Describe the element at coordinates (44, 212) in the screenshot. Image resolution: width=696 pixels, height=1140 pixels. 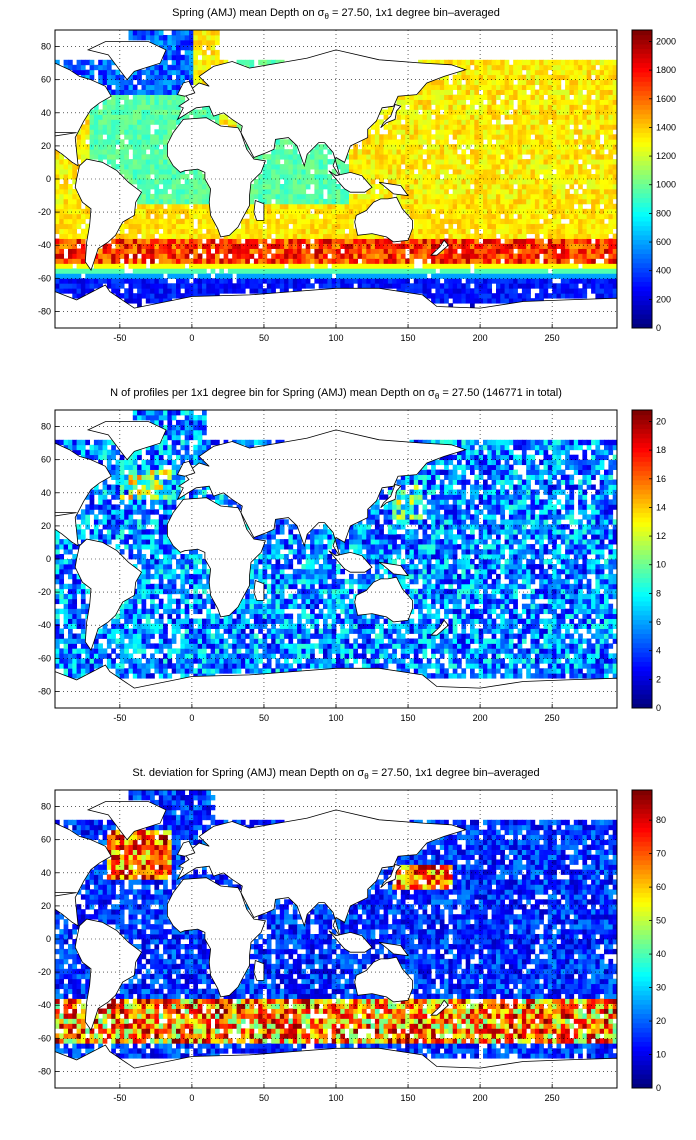
I see `y-tick-label: -20` at that location.